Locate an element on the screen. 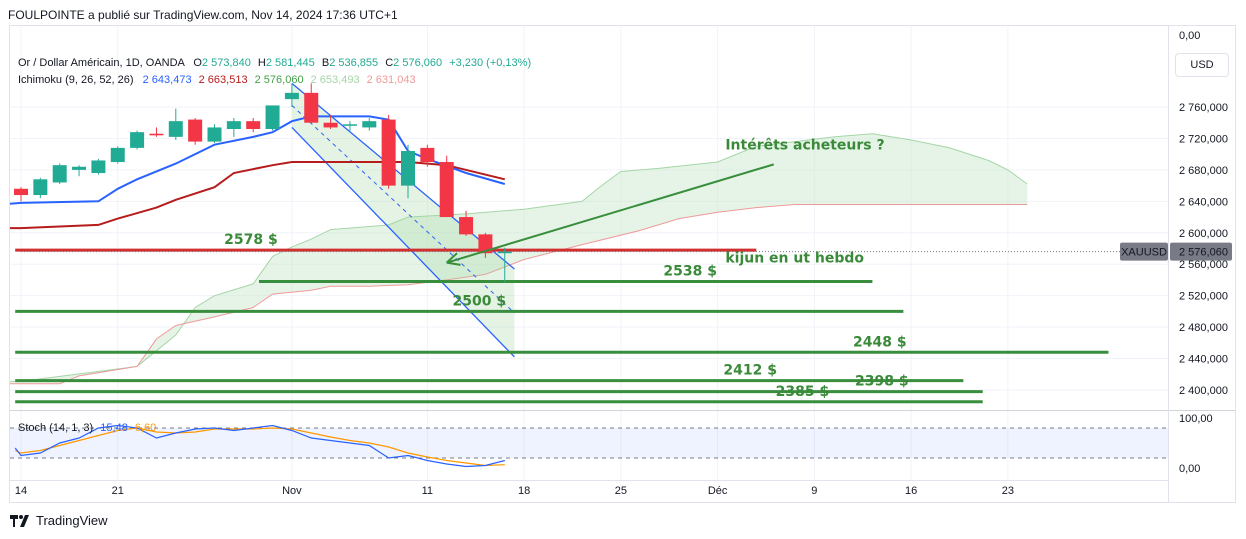 This screenshot has width=1246, height=539. stoch-tick-label: 100,00 is located at coordinates (1196, 419).